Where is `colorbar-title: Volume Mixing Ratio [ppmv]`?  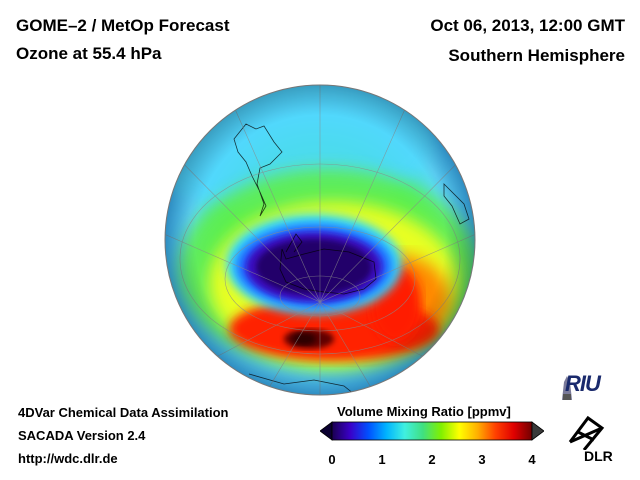
colorbar-title: Volume Mixing Ratio [ppmv] is located at coordinates (424, 411).